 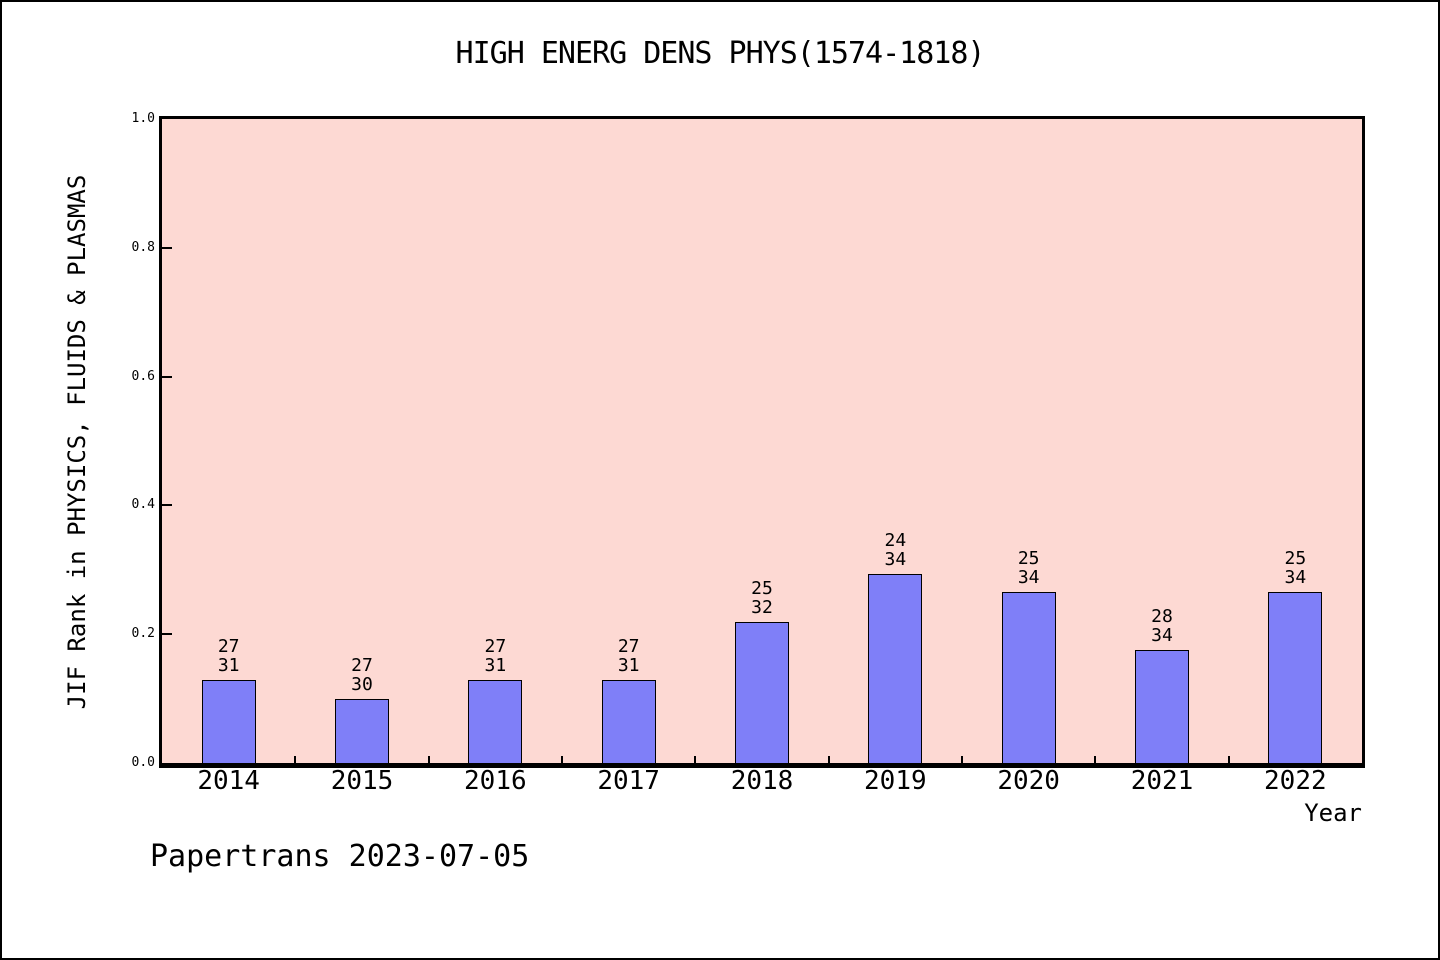 I want to click on bar-value-label: 25 32, so click(x=762, y=598).